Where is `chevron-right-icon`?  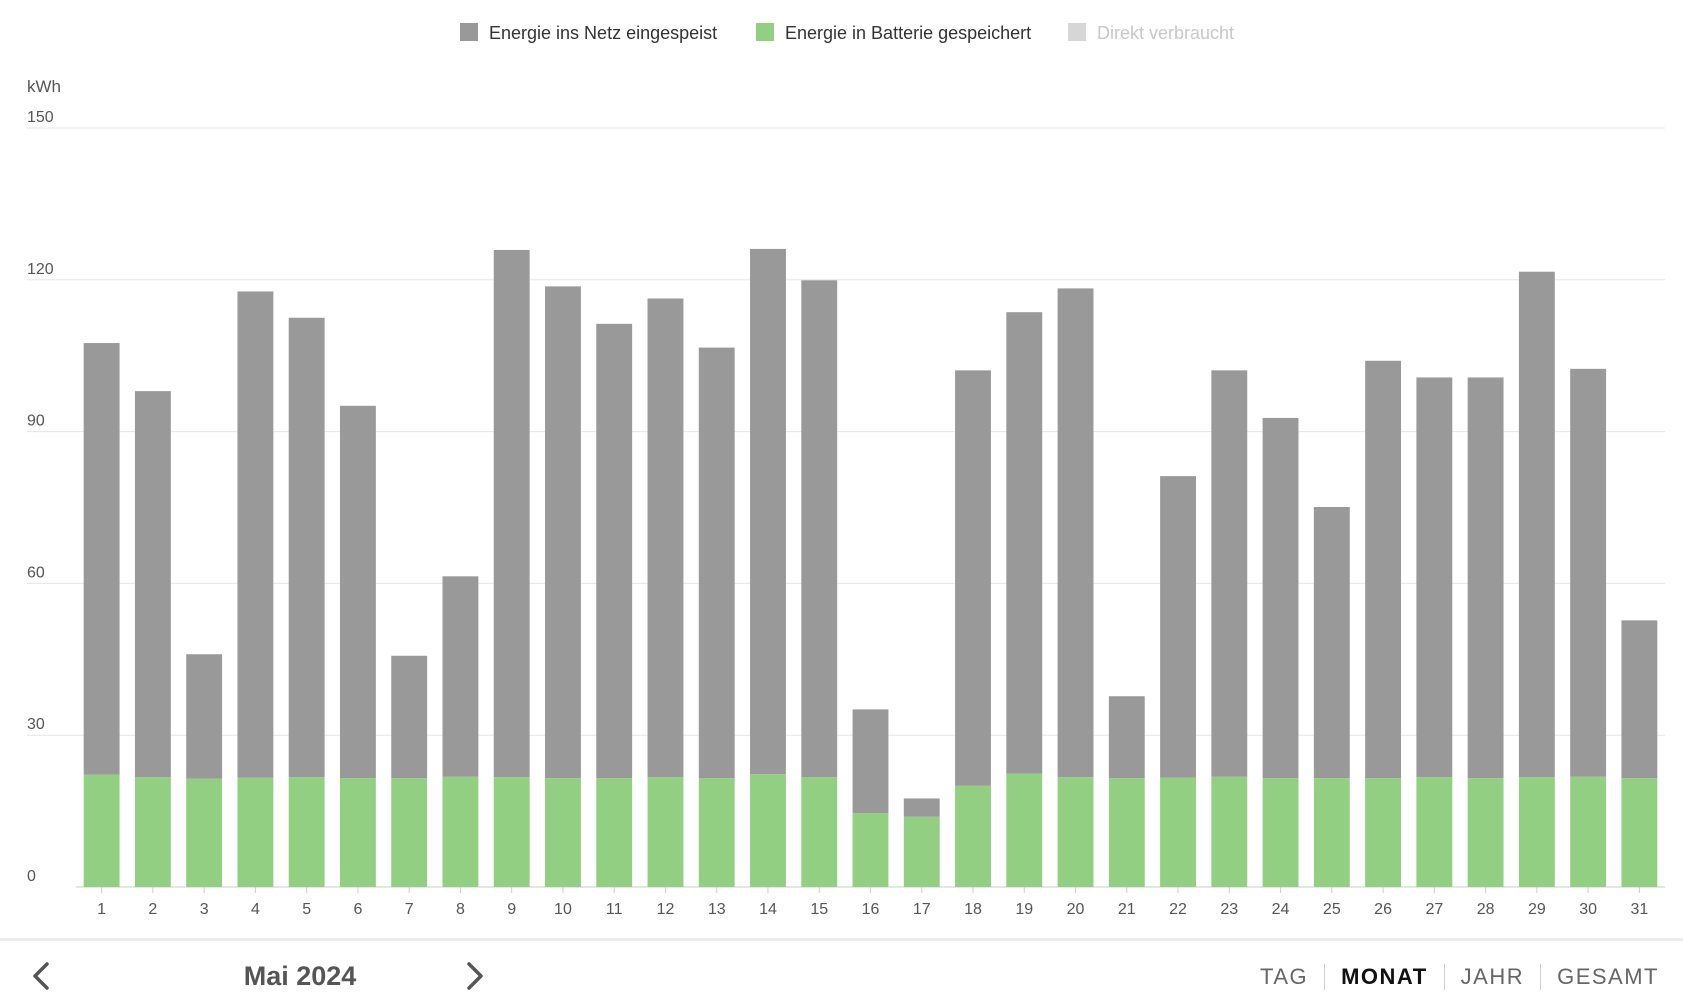
chevron-right-icon is located at coordinates (475, 976).